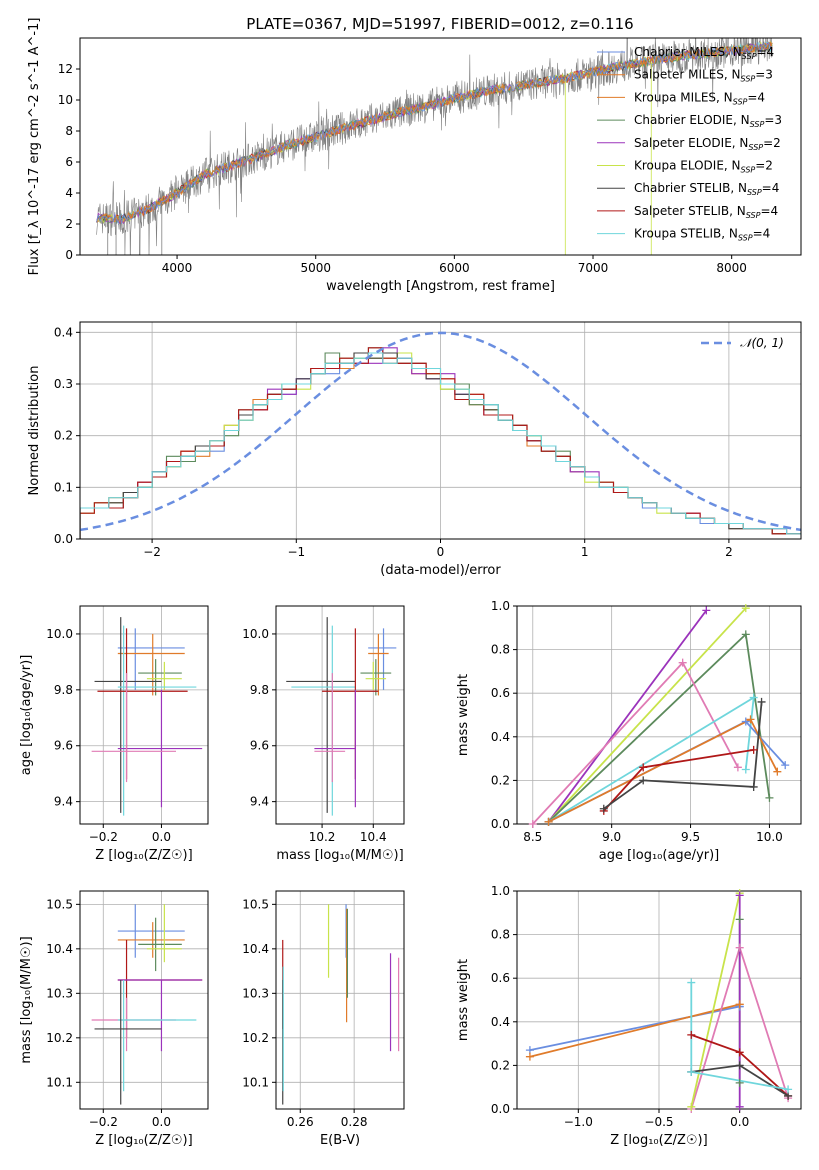  What do you see at coordinates (500, 1109) in the screenshot?
I see `z-vs-weight-ytick-label: 0.0` at bounding box center [500, 1109].